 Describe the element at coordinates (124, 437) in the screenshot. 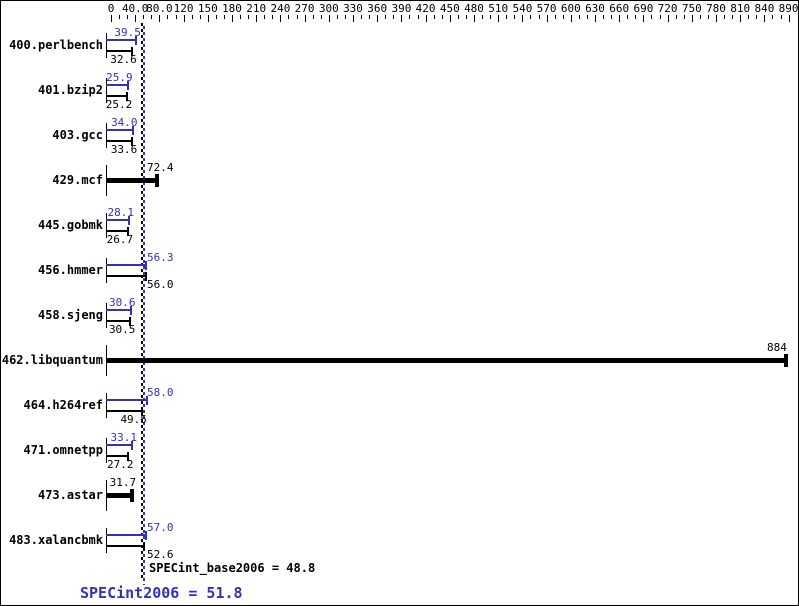

I see `peak-value: 33.1` at that location.